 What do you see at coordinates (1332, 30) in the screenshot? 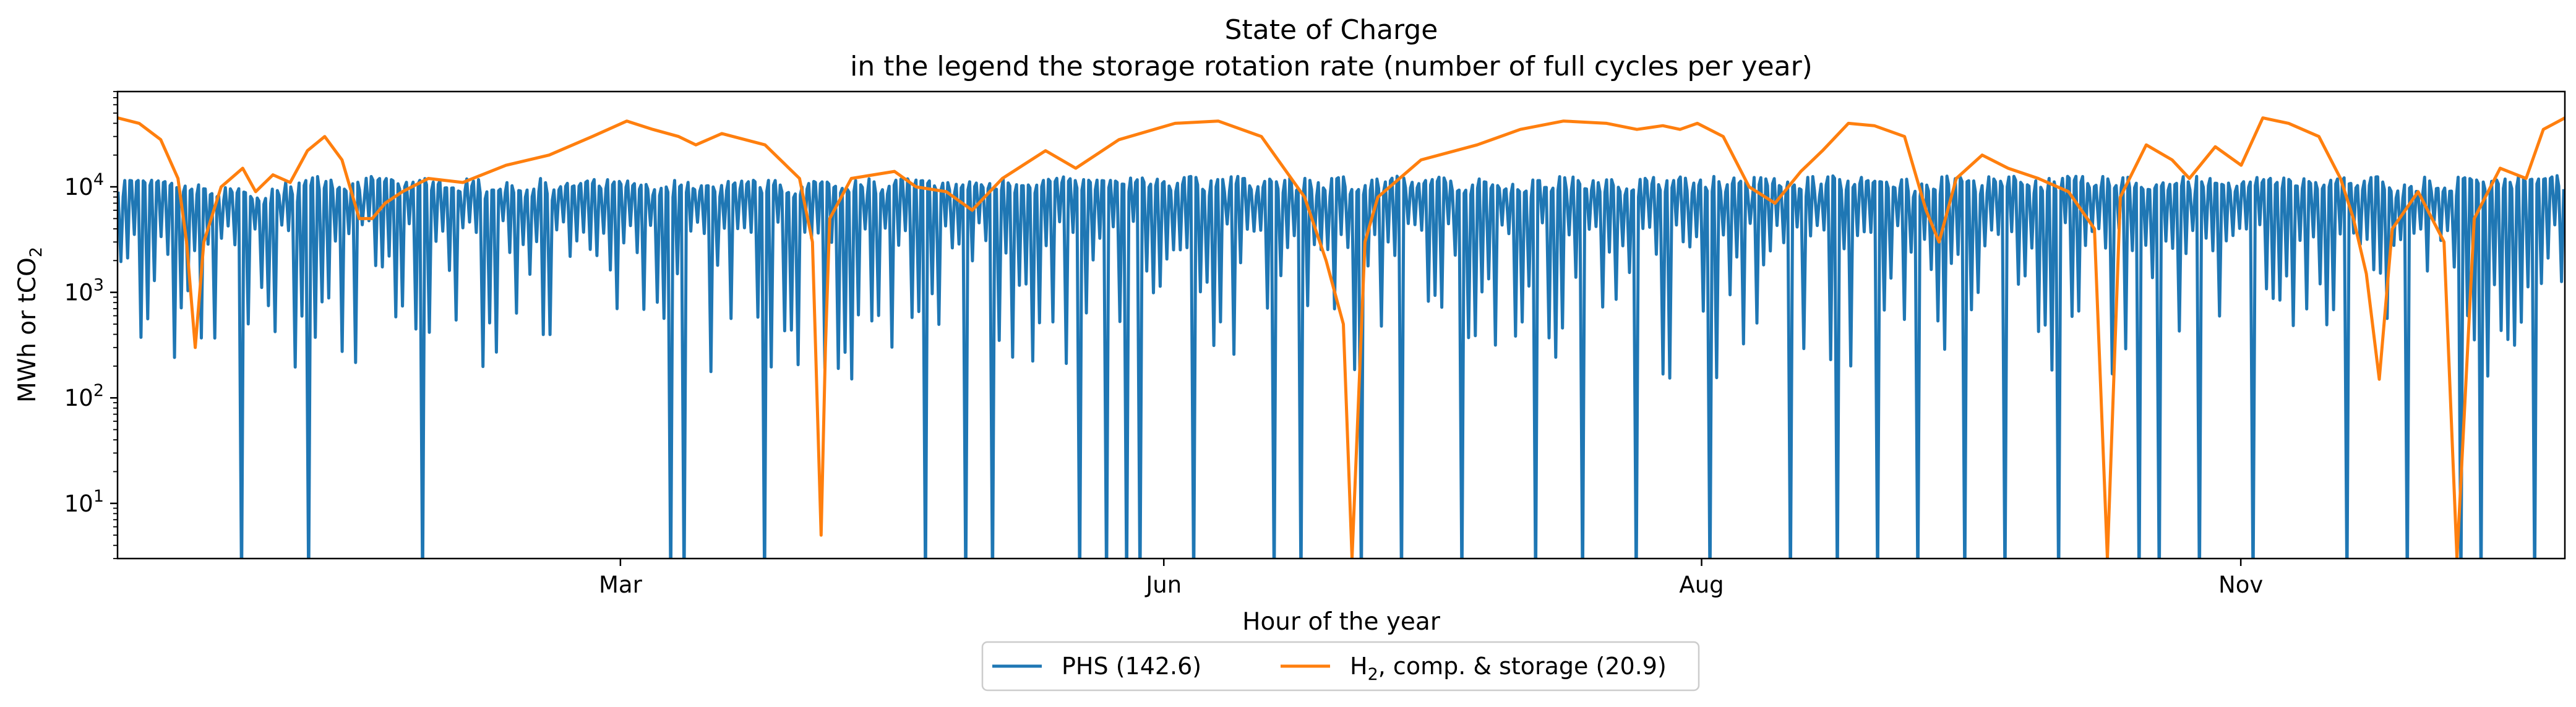
I see `chart-title: State of Charge` at bounding box center [1332, 30].